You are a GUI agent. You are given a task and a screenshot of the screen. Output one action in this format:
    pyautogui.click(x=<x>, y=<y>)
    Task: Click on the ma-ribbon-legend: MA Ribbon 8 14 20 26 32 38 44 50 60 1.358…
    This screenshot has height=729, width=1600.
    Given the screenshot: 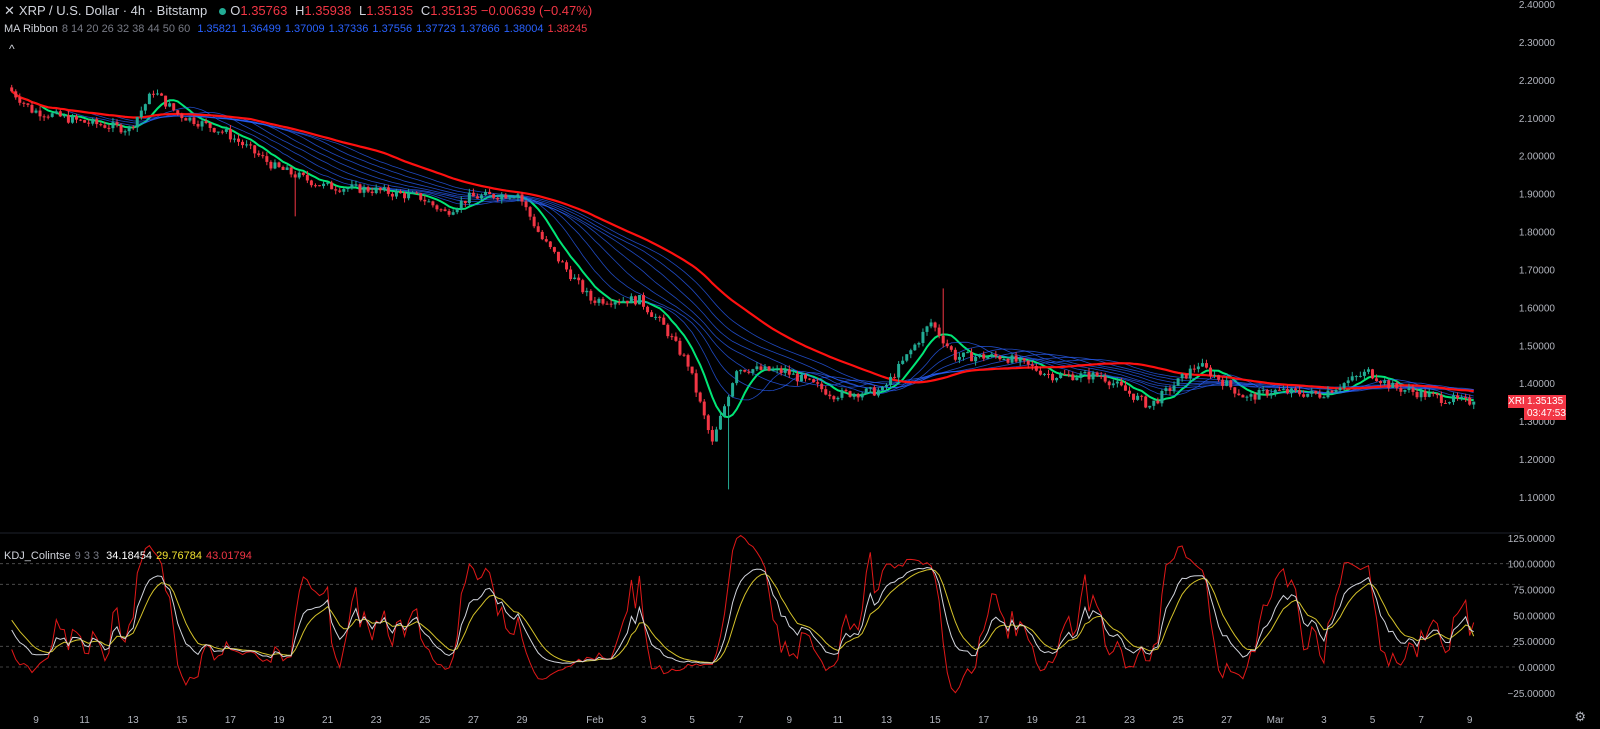 What is the action you would take?
    pyautogui.click(x=297, y=29)
    